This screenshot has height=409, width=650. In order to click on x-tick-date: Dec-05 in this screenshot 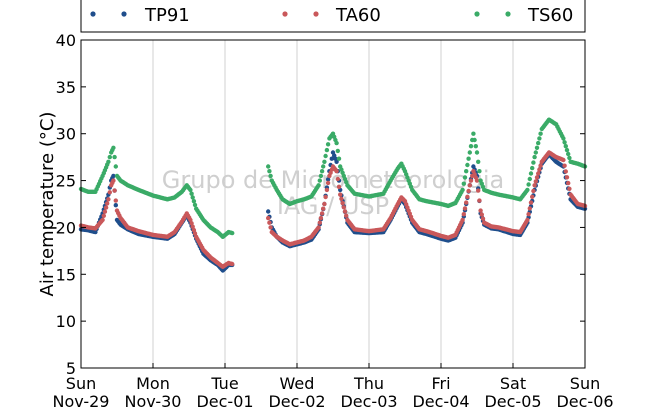, I will do `click(512, 400)`.